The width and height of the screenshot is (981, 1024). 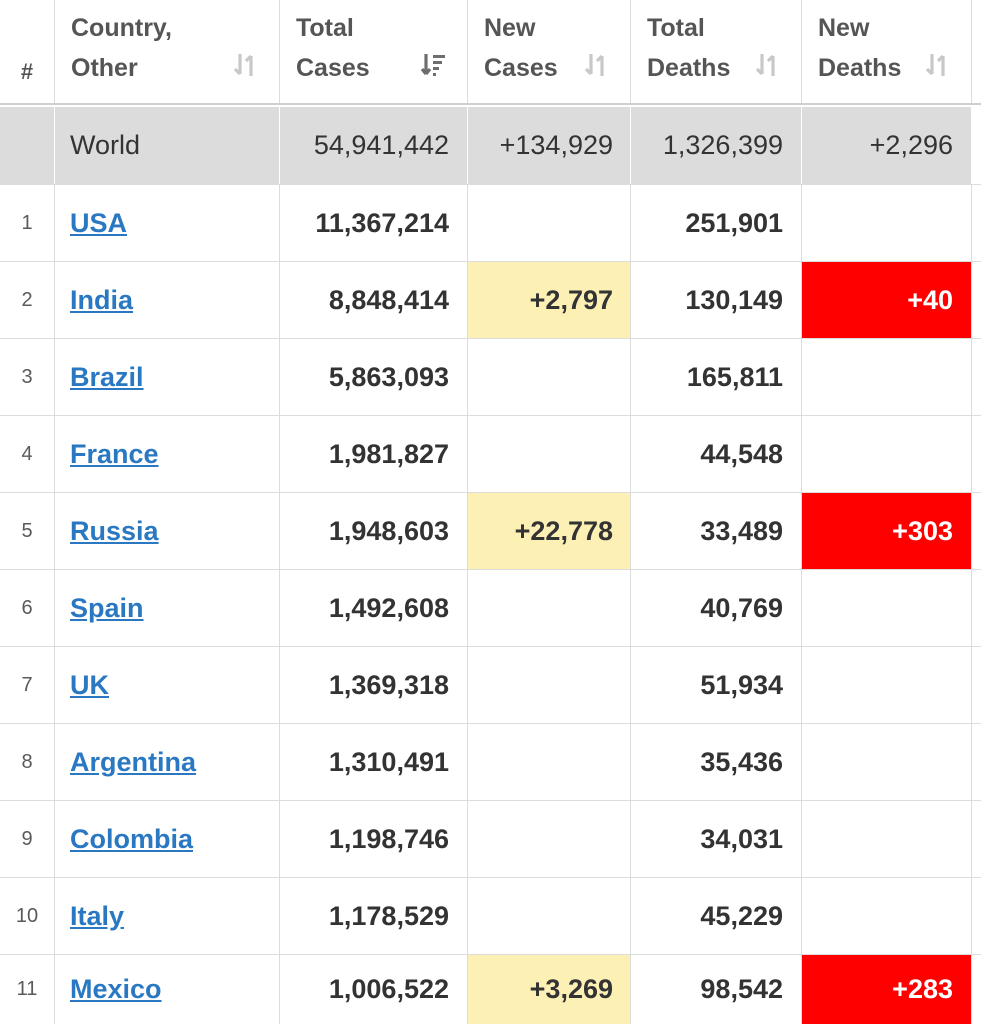 What do you see at coordinates (89, 684) in the screenshot?
I see `country-link: UK` at bounding box center [89, 684].